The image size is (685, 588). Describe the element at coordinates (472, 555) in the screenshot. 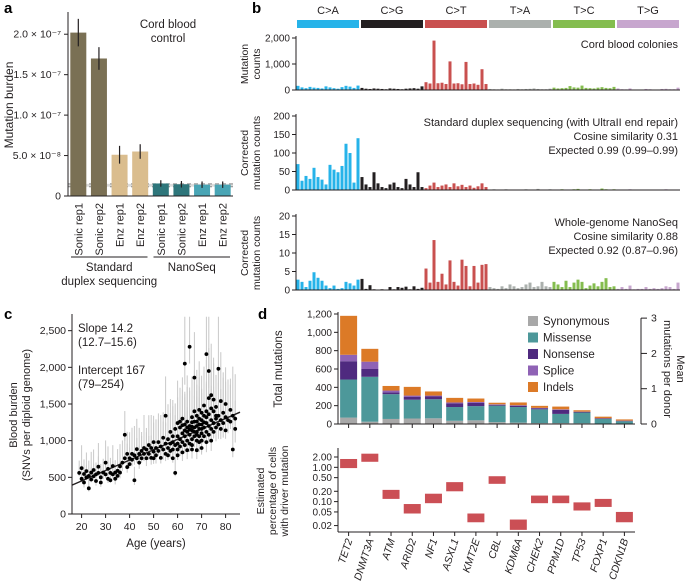

I see `gene-label: KMT2E` at that location.